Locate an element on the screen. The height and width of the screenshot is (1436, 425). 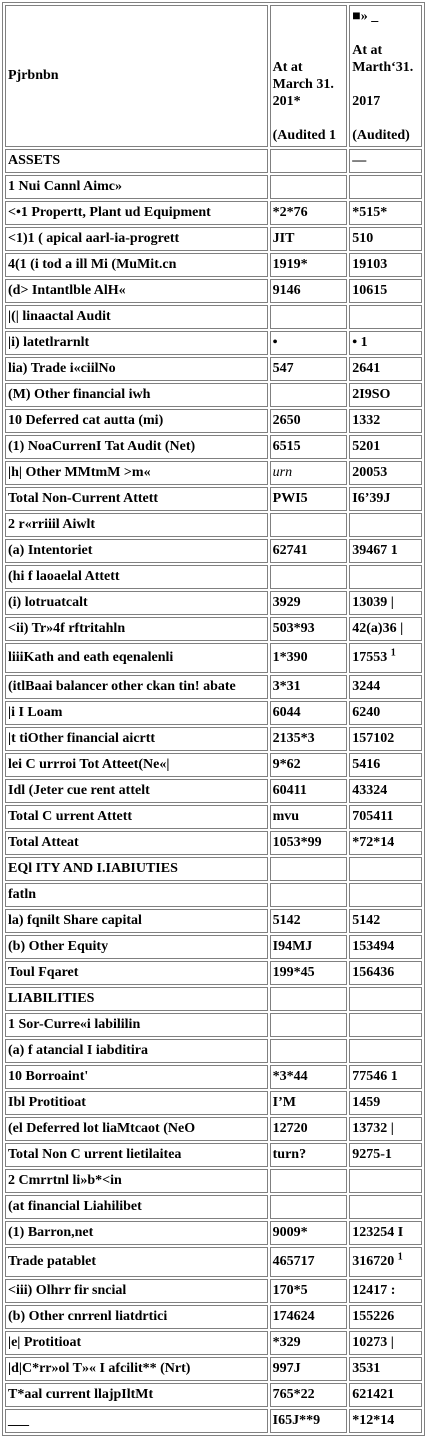
value-2017: 157102 is located at coordinates (385, 739).